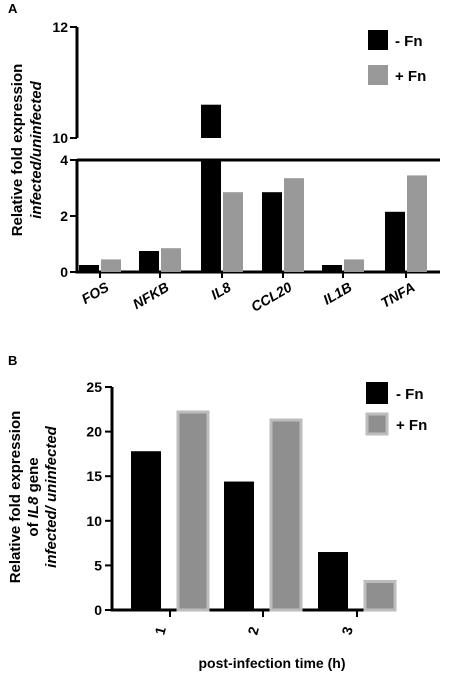  I want to click on panel-b-ylabel-prefix: of, so click(33, 527).